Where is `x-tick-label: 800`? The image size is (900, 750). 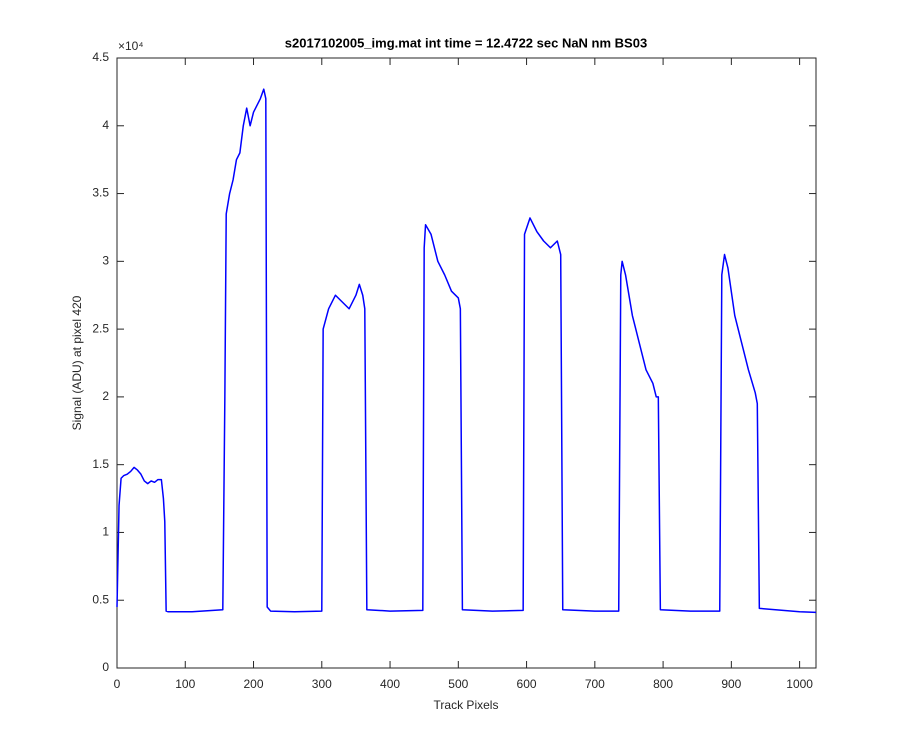 x-tick-label: 800 is located at coordinates (663, 684).